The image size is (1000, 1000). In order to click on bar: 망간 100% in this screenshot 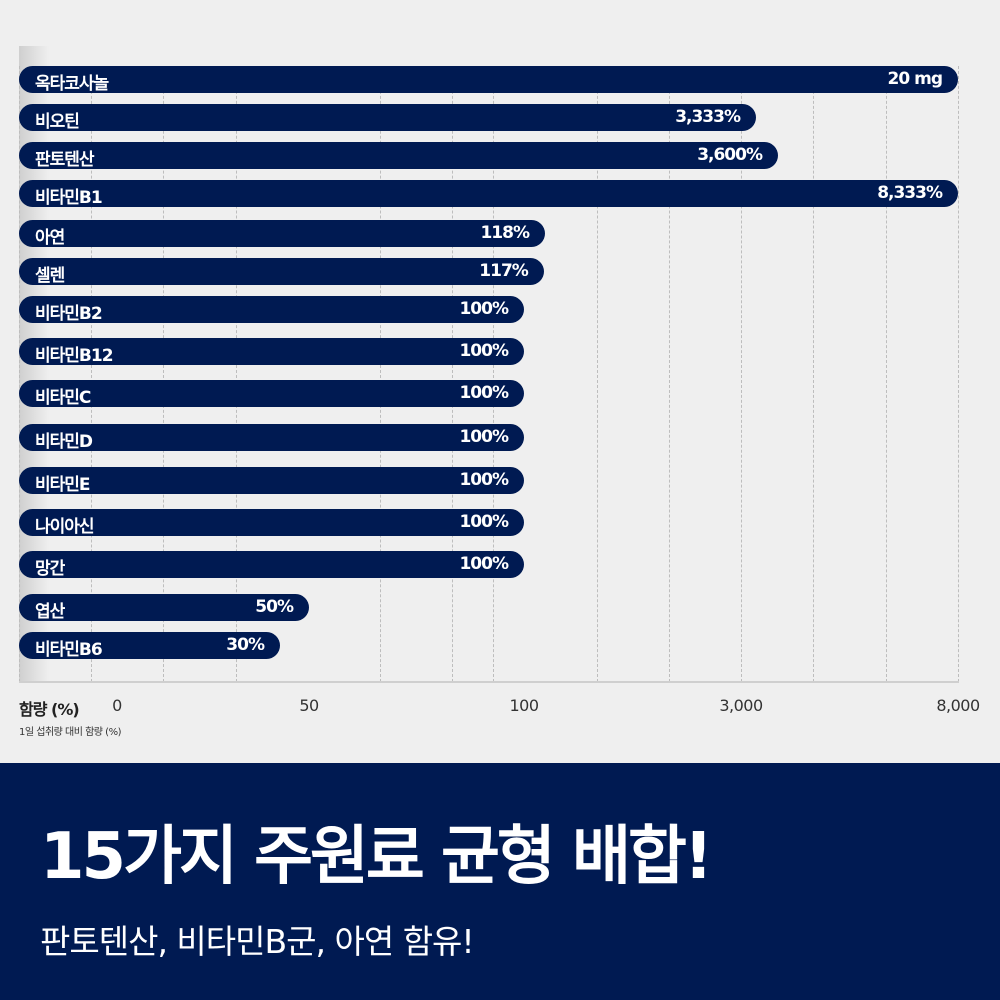, I will do `click(271, 565)`.